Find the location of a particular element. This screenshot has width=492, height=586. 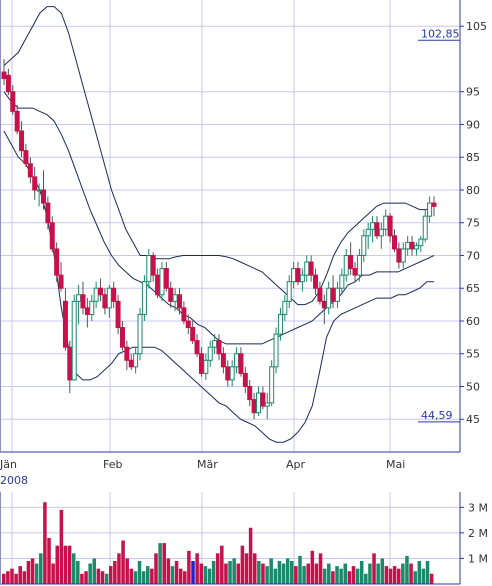

x-tick-may: Mai is located at coordinates (395, 464).